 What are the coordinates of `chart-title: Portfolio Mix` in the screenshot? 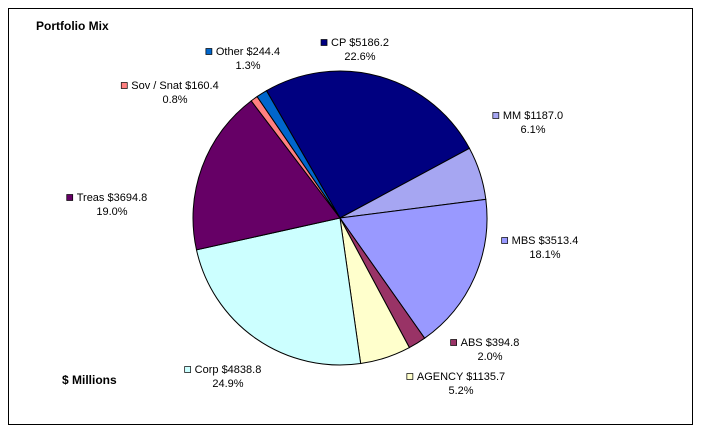 It's located at (72, 26).